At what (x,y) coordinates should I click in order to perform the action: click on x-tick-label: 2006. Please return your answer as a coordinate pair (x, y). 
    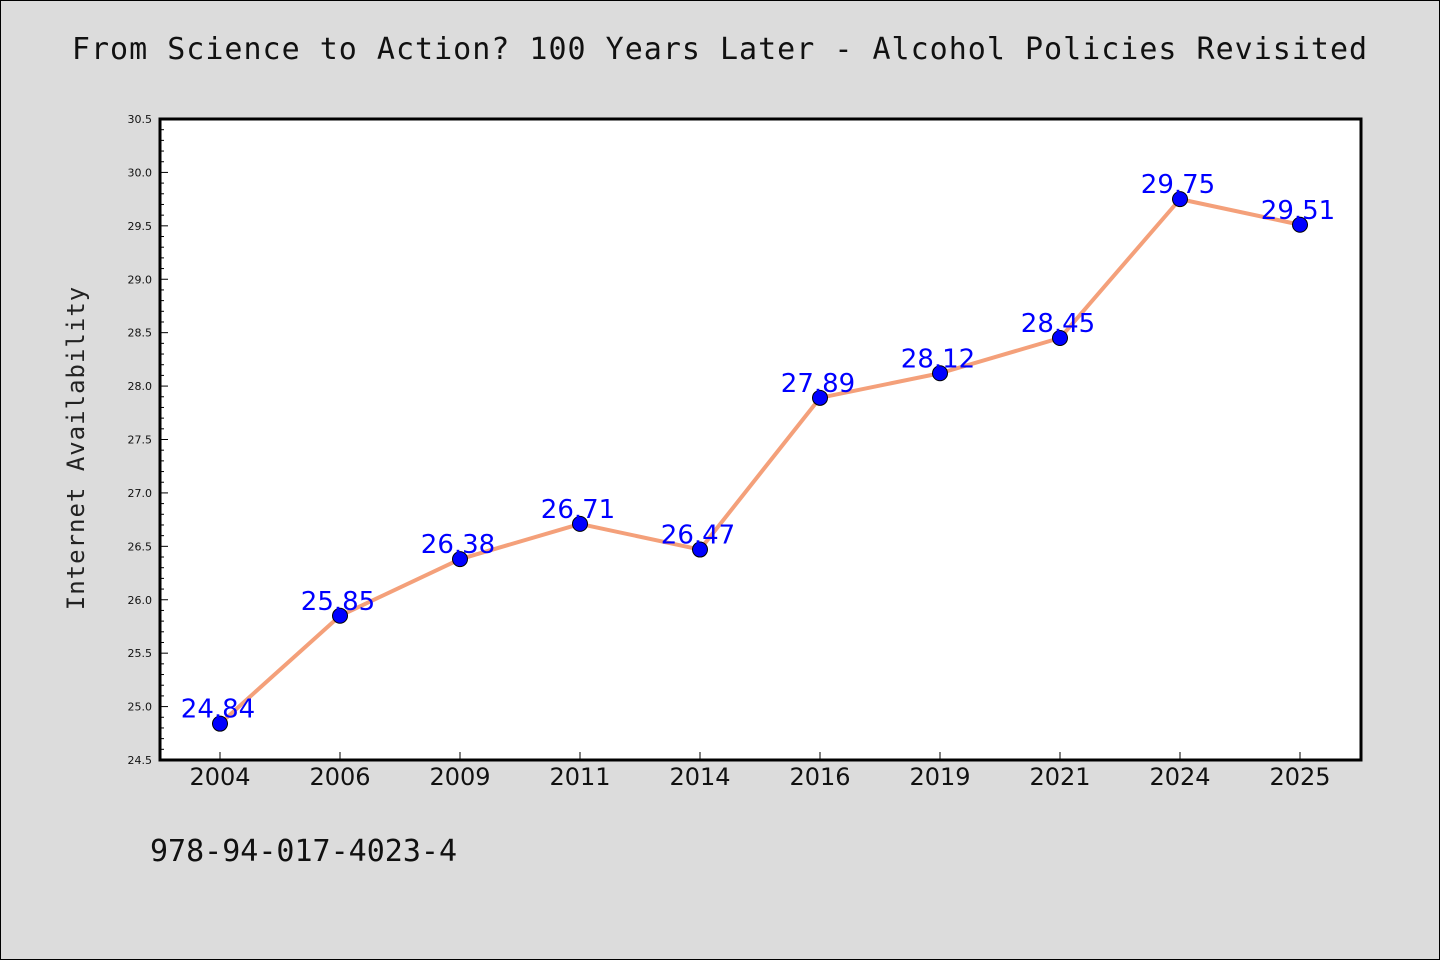
    Looking at the image, I should click on (339, 777).